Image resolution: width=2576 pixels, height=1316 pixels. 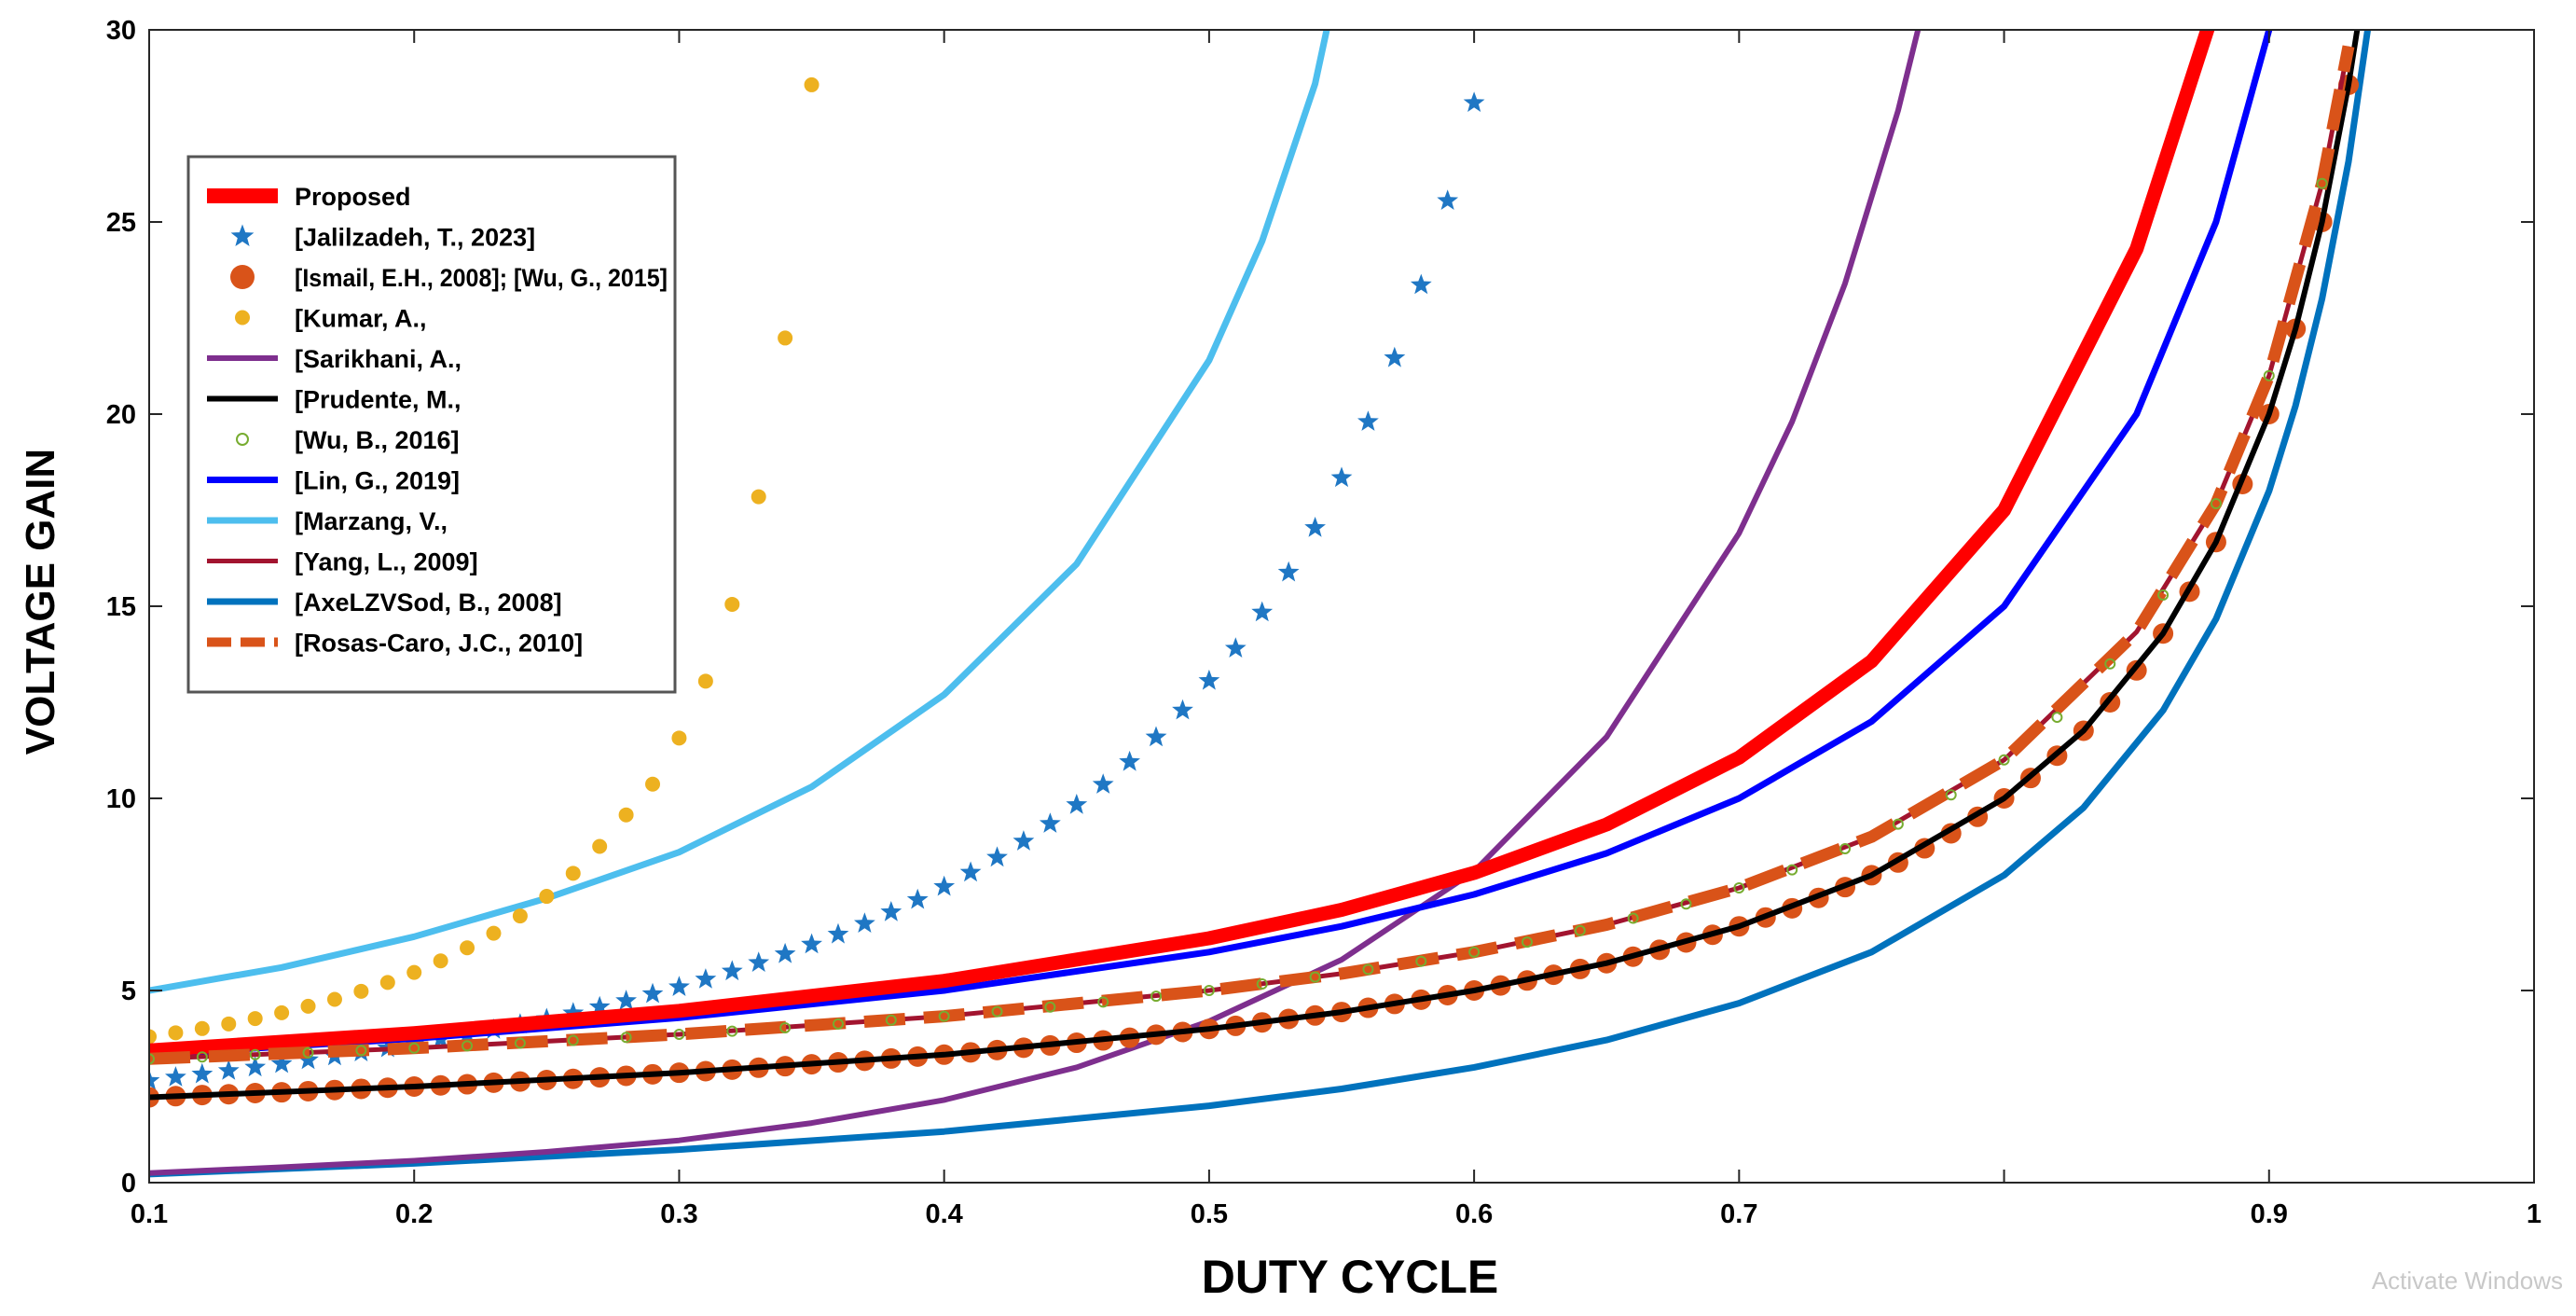 What do you see at coordinates (378, 481) in the screenshot?
I see `legend-label: [Lin, G., 2019]` at bounding box center [378, 481].